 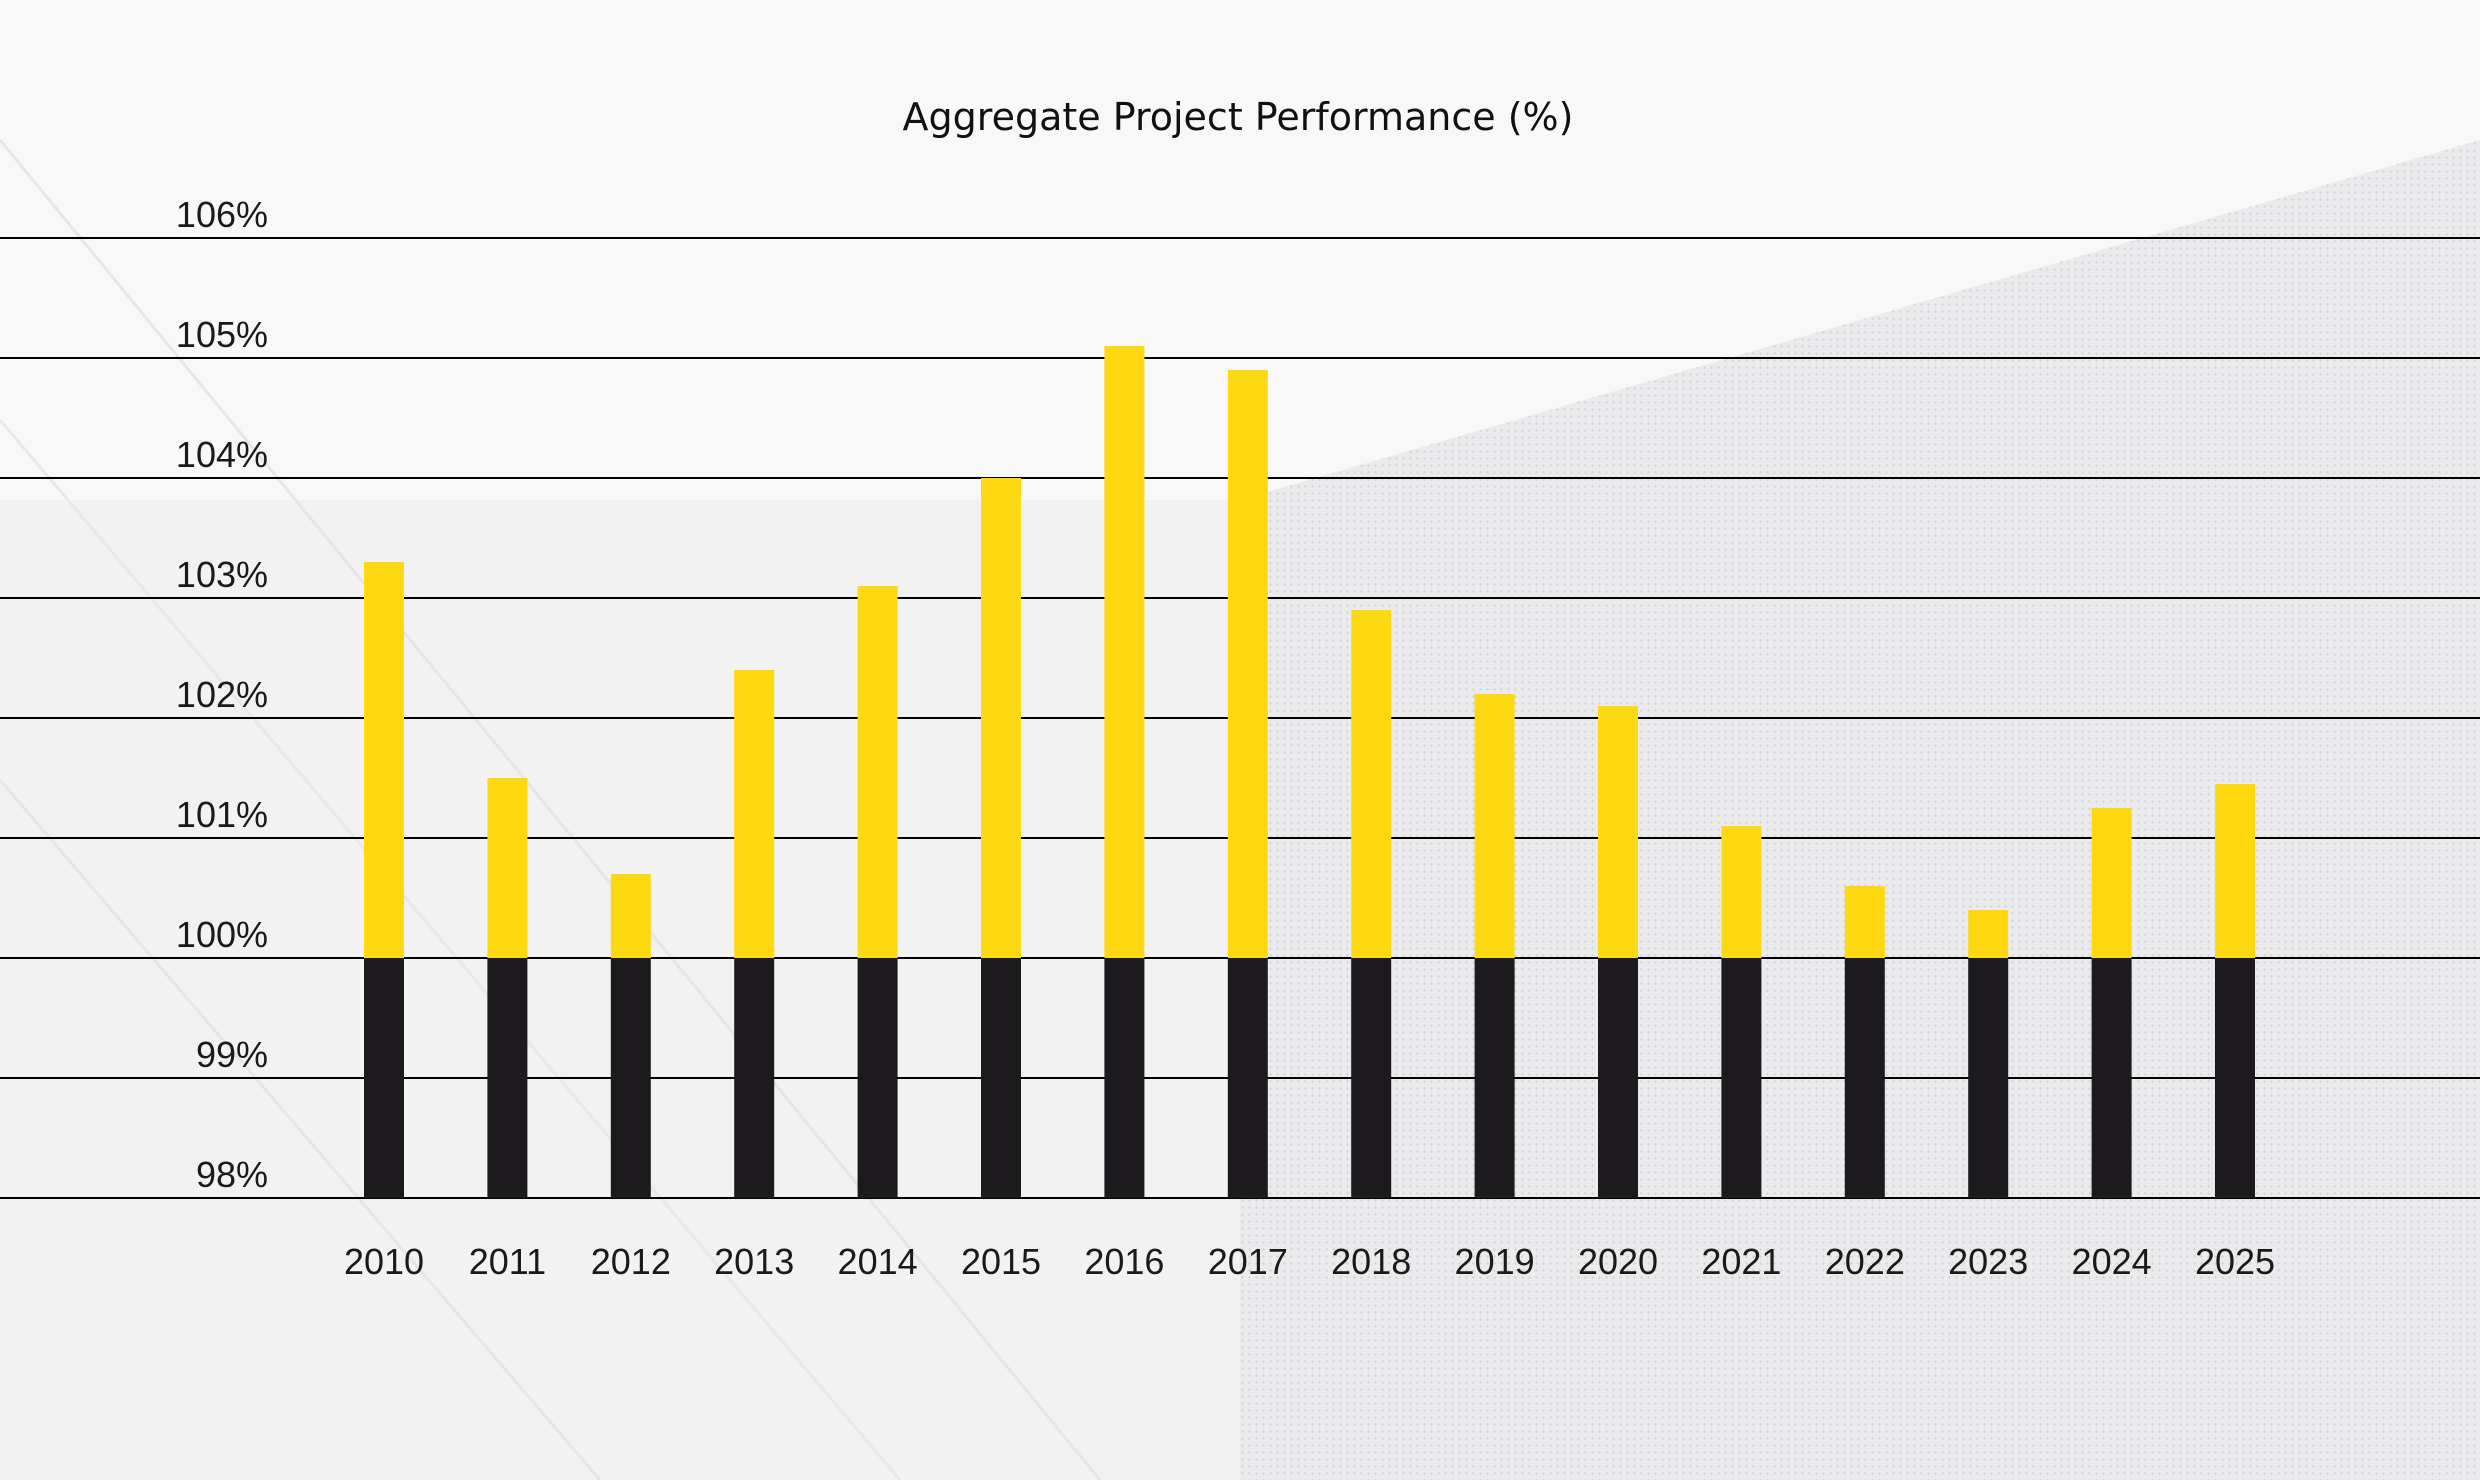 I want to click on x-tick-label: 2019, so click(x=1495, y=1261).